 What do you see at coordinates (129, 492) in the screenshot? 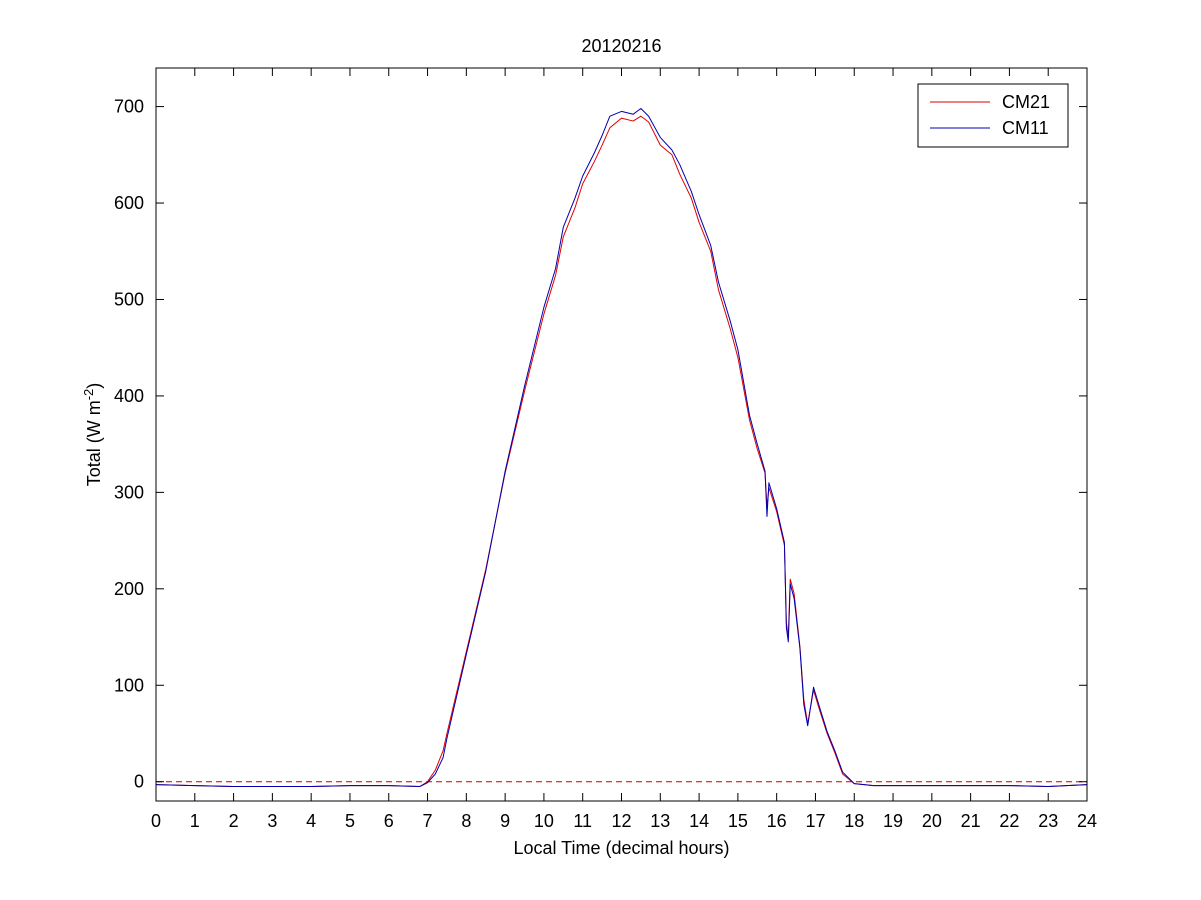
I see `y-tick-label: 300` at bounding box center [129, 492].